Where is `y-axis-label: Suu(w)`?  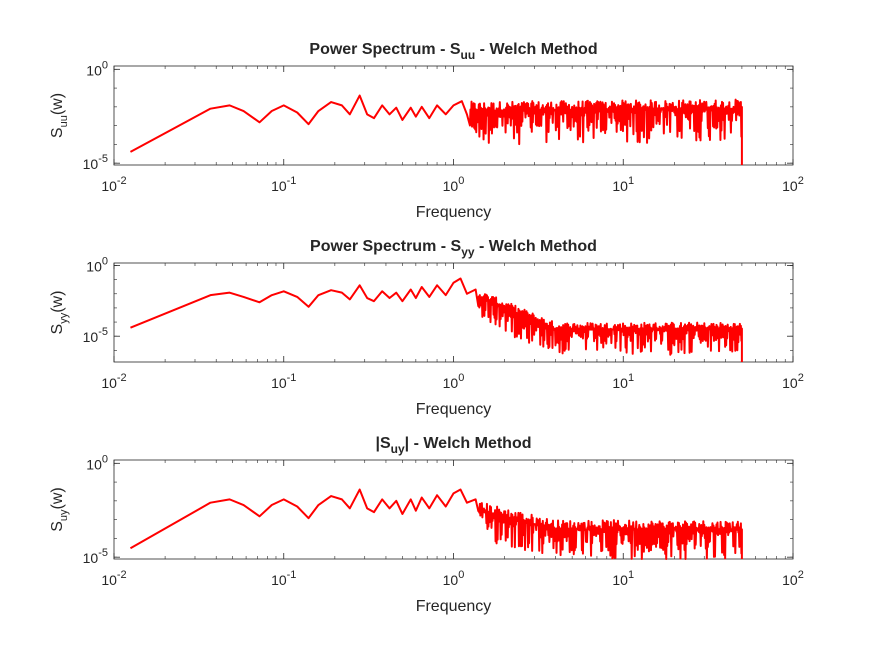 y-axis-label: Suu(w) is located at coordinates (59, 115).